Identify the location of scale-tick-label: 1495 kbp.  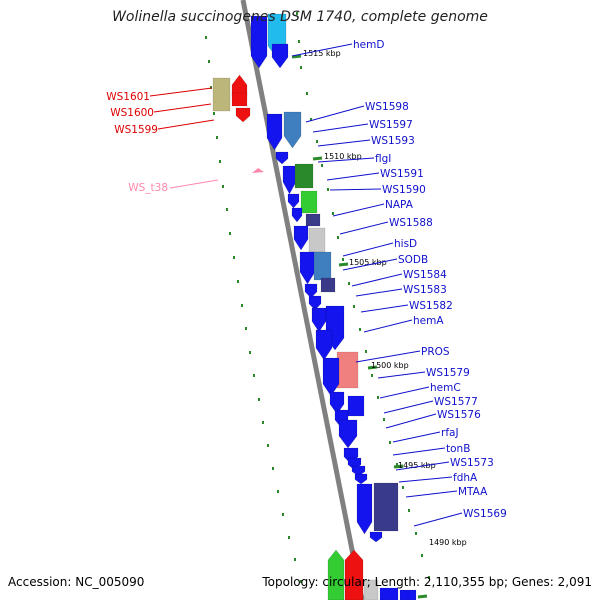
(417, 465).